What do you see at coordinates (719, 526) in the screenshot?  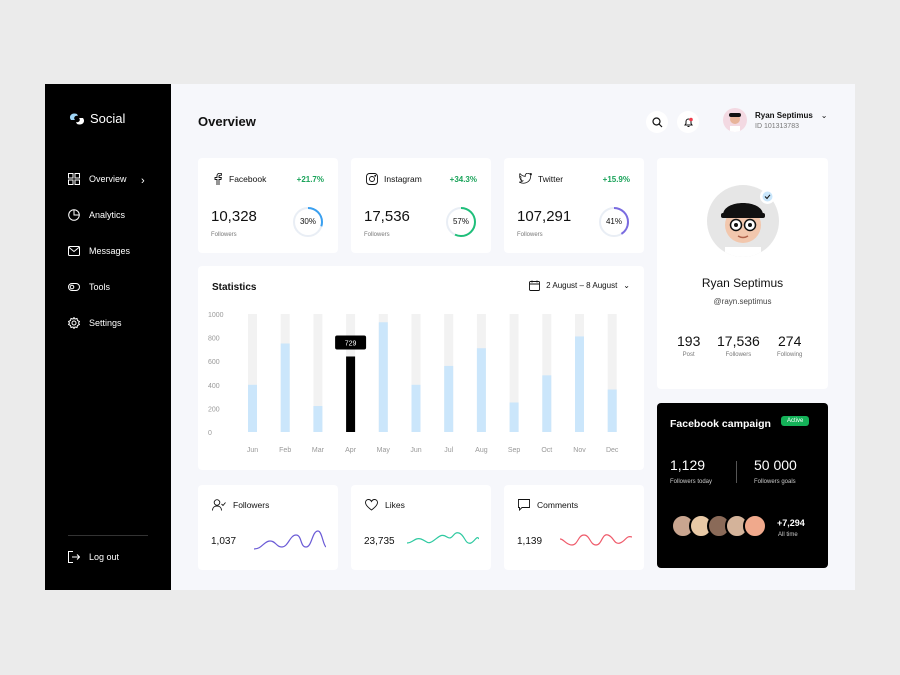 I see `avatar-stack` at bounding box center [719, 526].